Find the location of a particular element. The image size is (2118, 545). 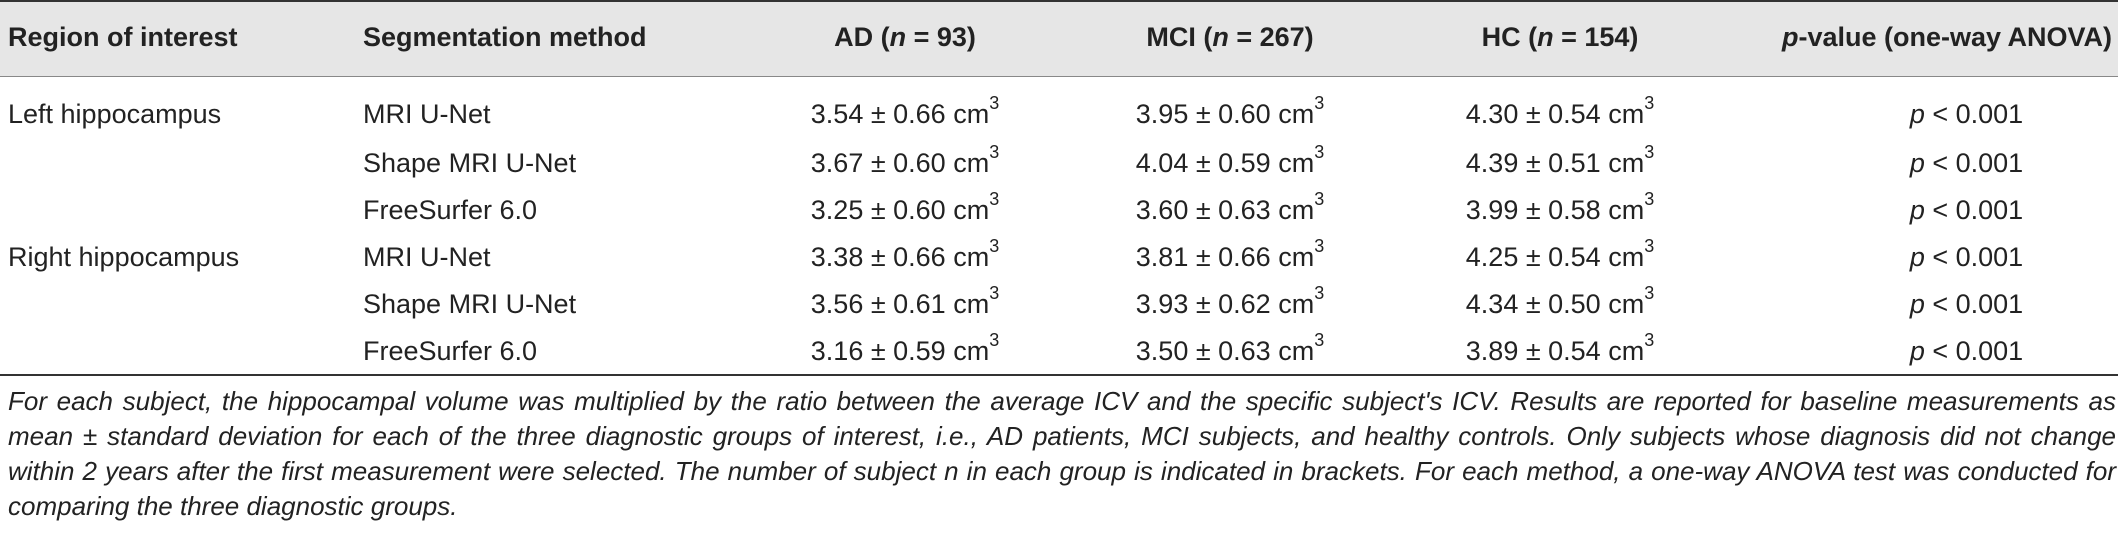

cell-hc: 3.99 ± 0.58 cm3 is located at coordinates (1560, 207).